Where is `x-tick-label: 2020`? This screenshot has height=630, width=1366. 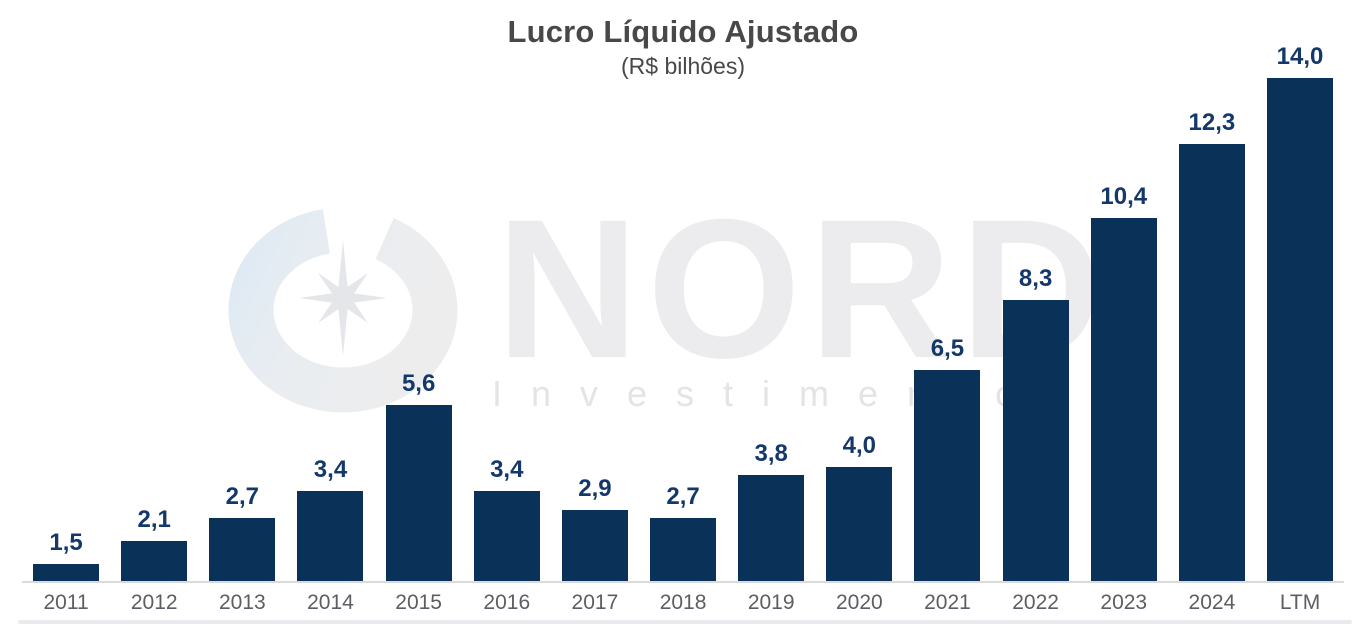 x-tick-label: 2020 is located at coordinates (859, 602).